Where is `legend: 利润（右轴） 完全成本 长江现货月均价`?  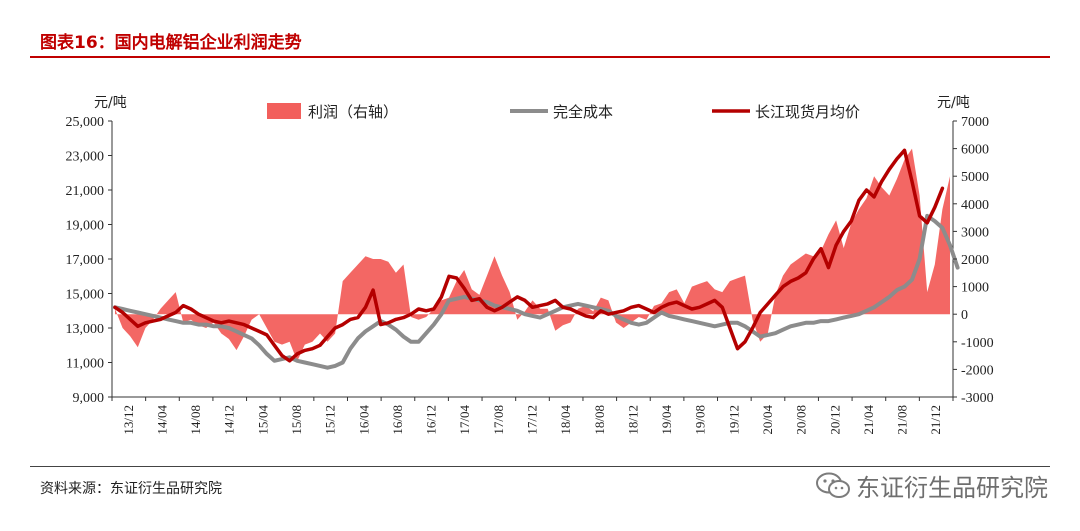 legend: 利润（右轴） 完全成本 长江现货月均价 is located at coordinates (563, 112).